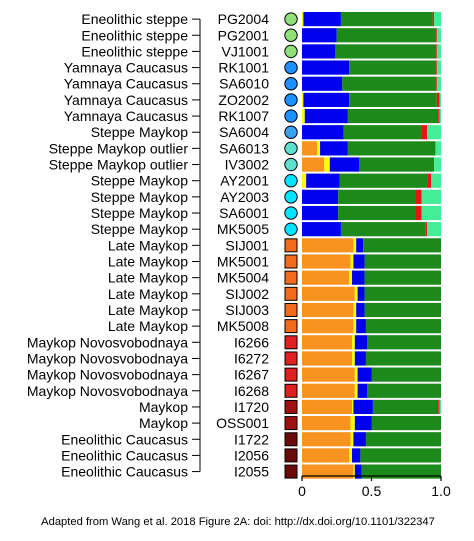 This screenshot has width=474, height=541. I want to click on sample-label: I1722, so click(251, 439).